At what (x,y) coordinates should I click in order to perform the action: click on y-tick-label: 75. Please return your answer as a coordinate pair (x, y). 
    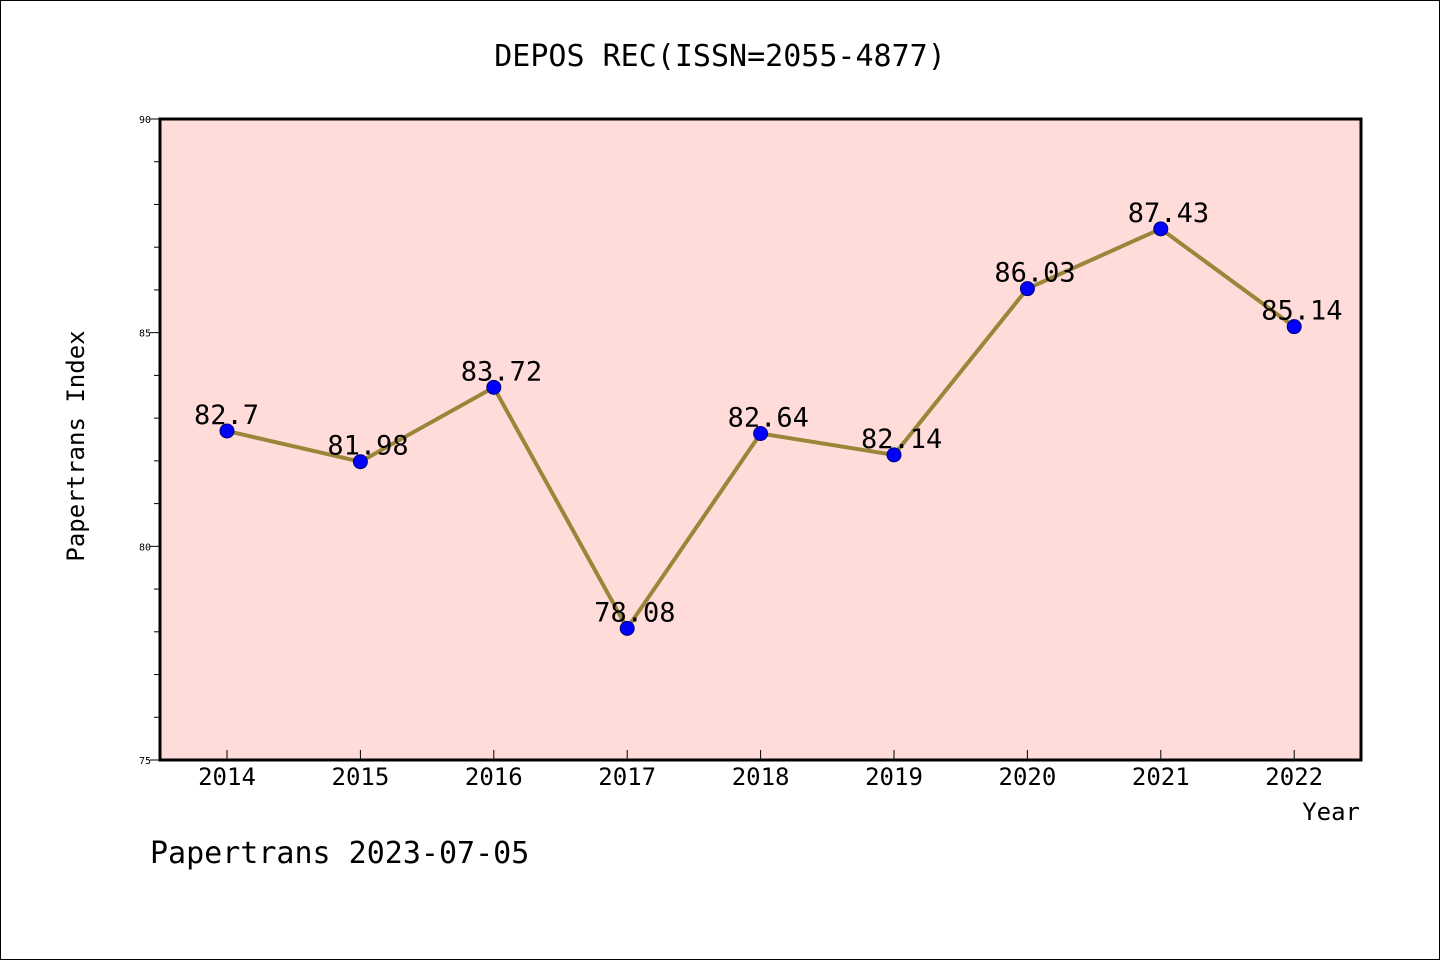
    Looking at the image, I should click on (145, 761).